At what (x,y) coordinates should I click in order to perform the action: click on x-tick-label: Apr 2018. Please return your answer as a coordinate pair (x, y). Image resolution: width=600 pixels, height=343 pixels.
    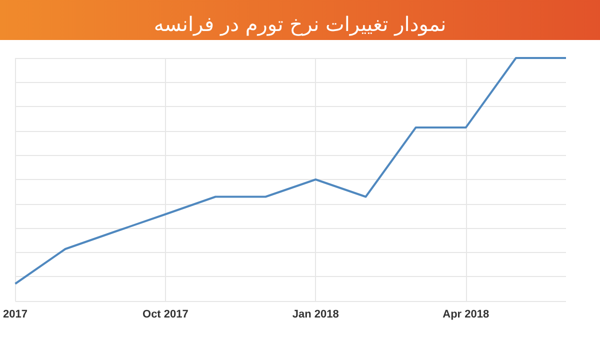
    Looking at the image, I should click on (466, 314).